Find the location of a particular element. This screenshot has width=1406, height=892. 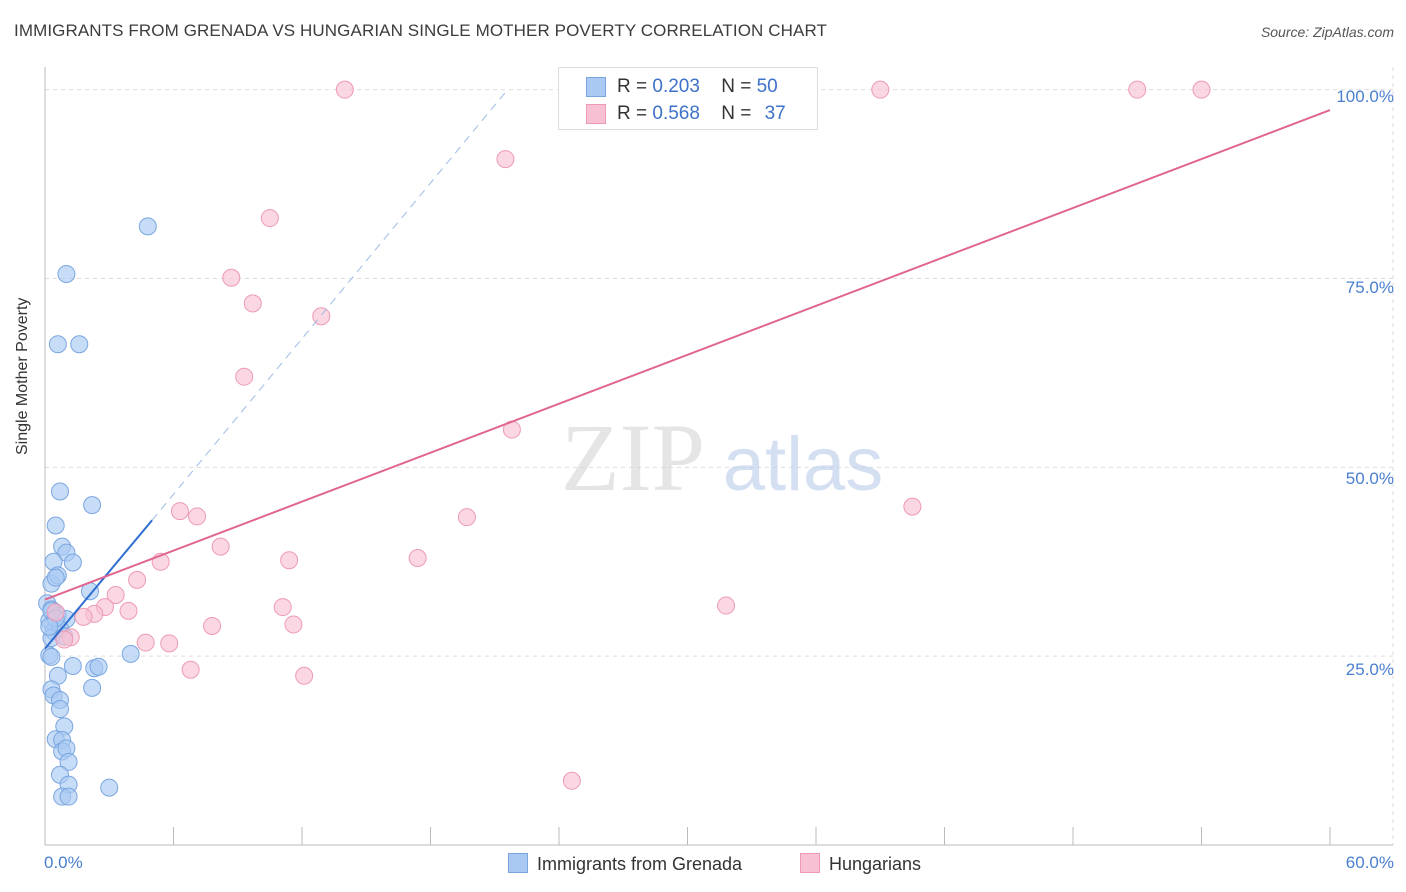

legend-n-value-hungarians: 37 is located at coordinates (775, 113).